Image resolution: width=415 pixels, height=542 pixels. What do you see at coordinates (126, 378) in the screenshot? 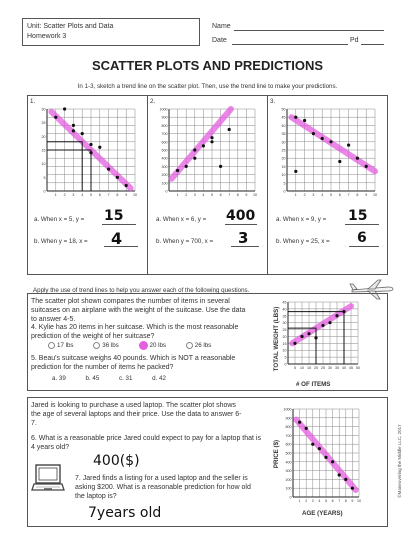
I see `q5-option-c: c. 31` at bounding box center [126, 378].